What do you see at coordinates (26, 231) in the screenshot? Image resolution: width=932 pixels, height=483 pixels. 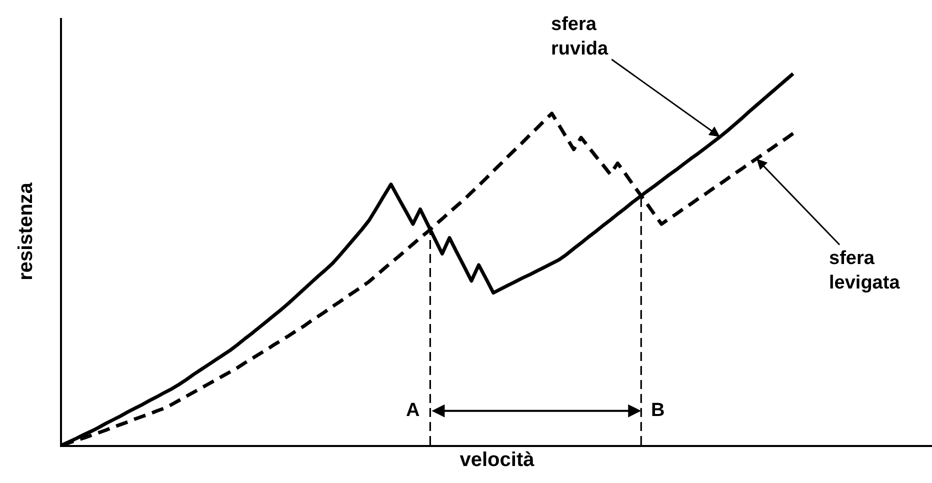 I see `y-axis-title: resistenza` at bounding box center [26, 231].